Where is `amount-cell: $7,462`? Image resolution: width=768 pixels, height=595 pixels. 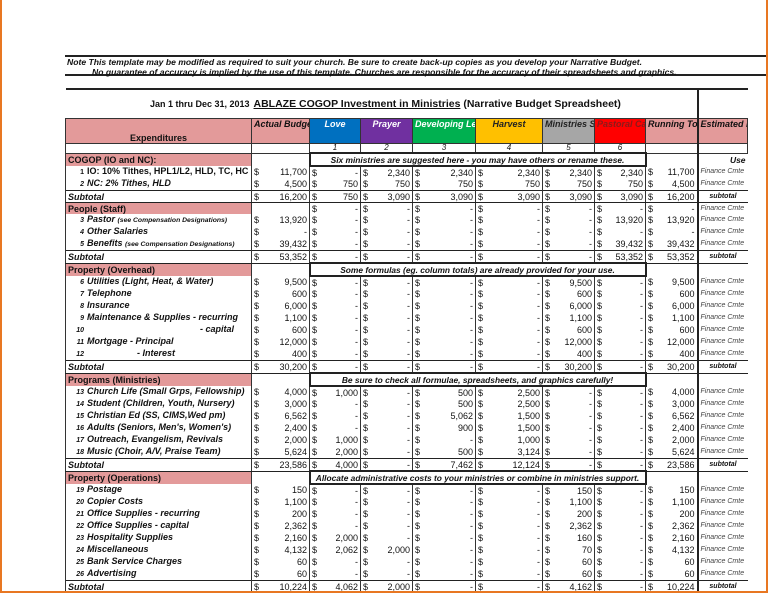 amount-cell: $7,462 is located at coordinates (444, 465).